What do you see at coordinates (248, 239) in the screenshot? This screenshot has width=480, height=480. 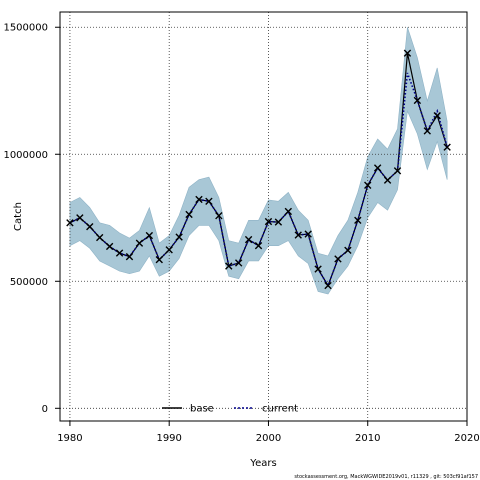 I see `observed-point-1998` at bounding box center [248, 239].